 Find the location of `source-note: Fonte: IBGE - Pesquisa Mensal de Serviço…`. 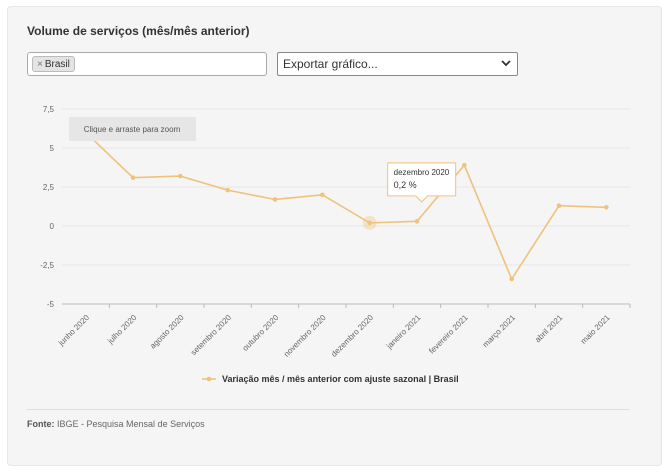

source-note: Fonte: IBGE - Pesquisa Mensal de Serviço… is located at coordinates (116, 424).